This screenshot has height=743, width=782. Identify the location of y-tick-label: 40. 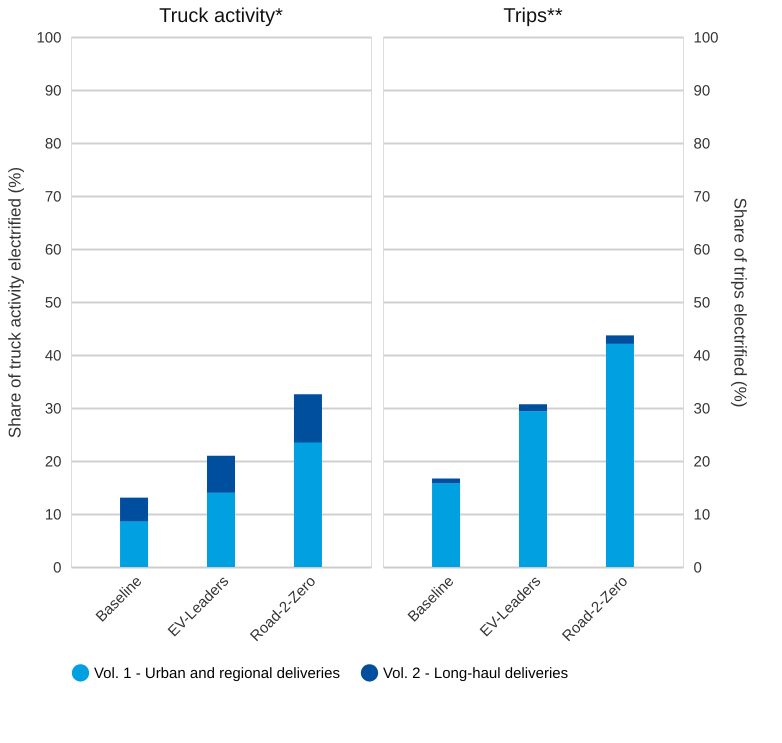
(53, 356).